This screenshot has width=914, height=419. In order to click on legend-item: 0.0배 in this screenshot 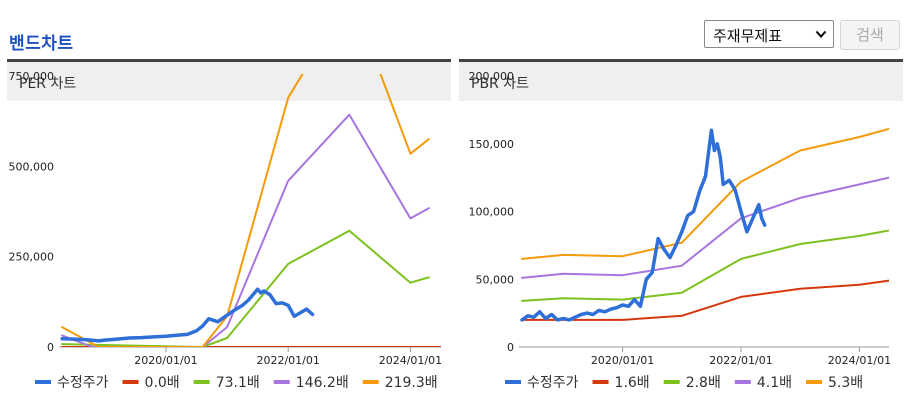, I will do `click(151, 383)`.